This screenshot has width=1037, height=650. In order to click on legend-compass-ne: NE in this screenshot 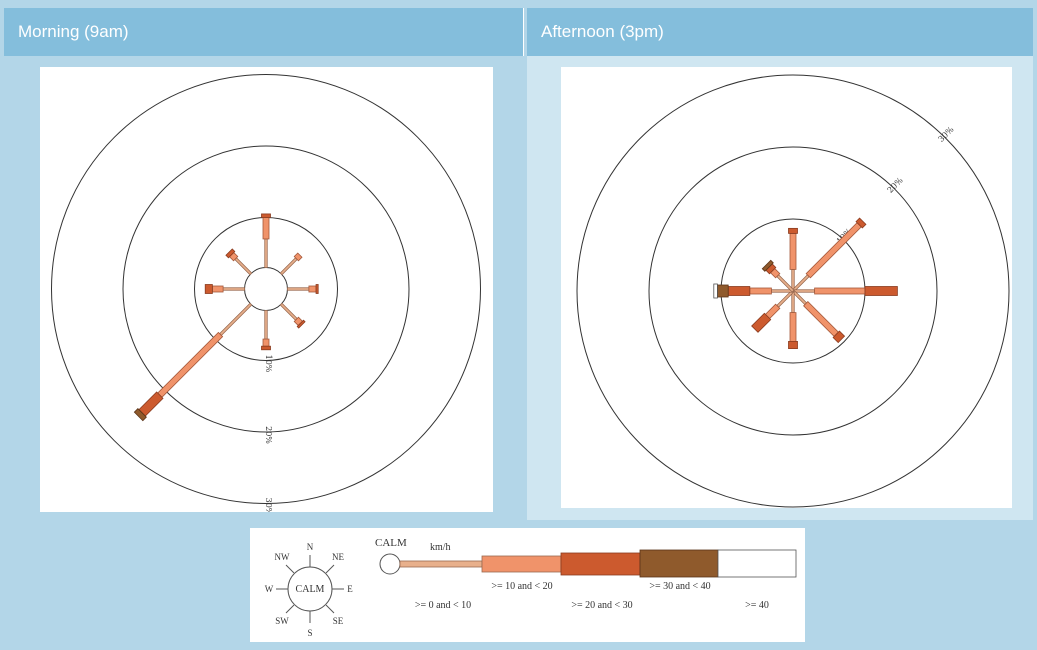, I will do `click(338, 557)`.